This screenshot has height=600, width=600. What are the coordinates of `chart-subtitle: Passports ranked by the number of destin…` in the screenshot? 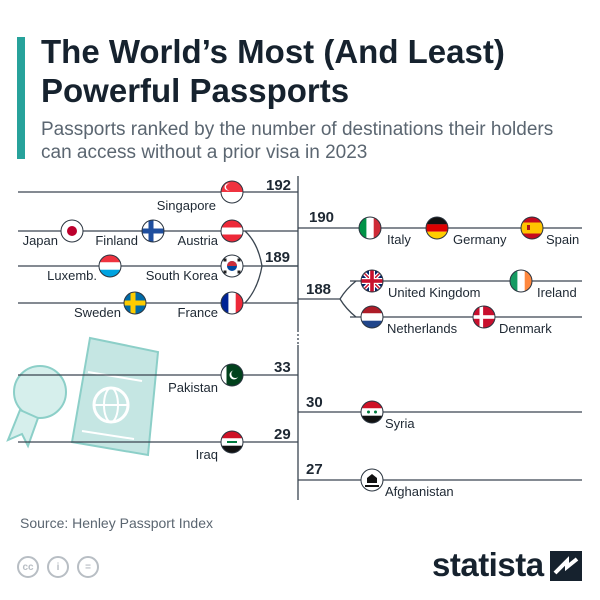 It's located at (297, 141).